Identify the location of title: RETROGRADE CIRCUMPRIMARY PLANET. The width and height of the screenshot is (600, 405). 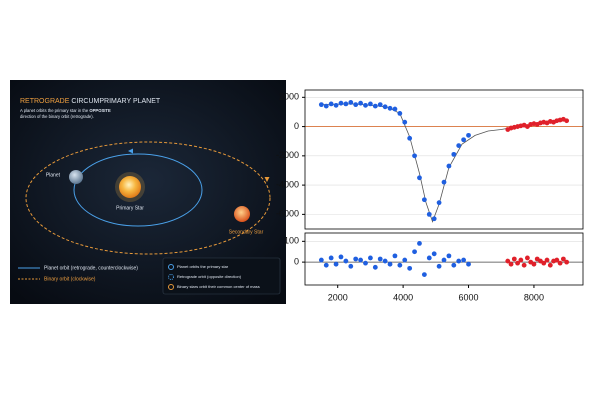
(90, 101).